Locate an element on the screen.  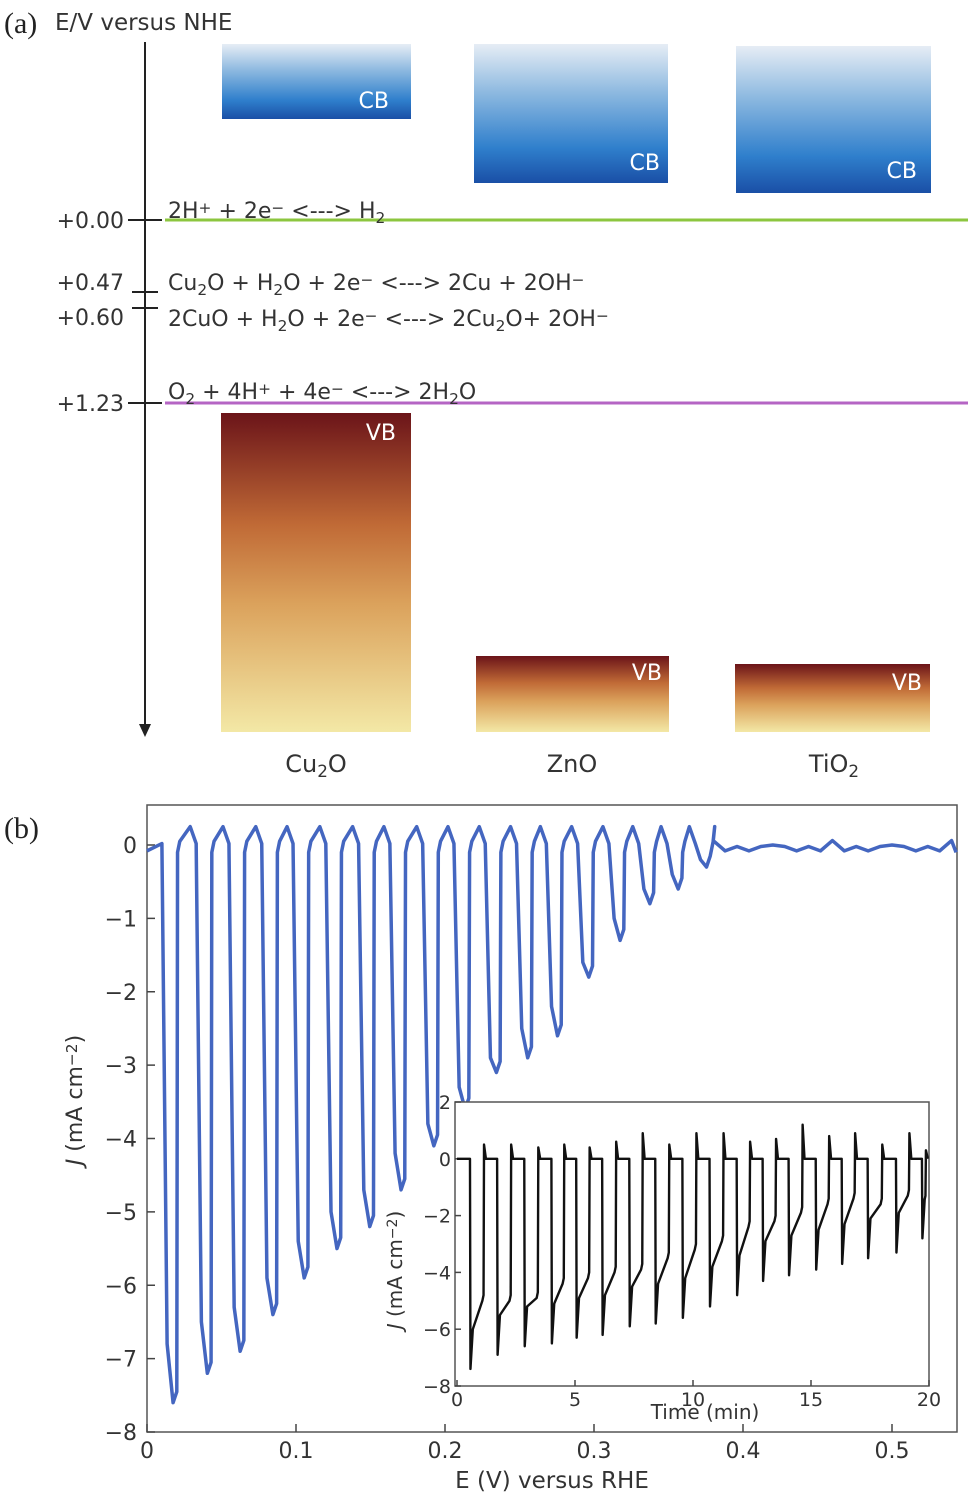
inset-frame is located at coordinates (692, 1244).